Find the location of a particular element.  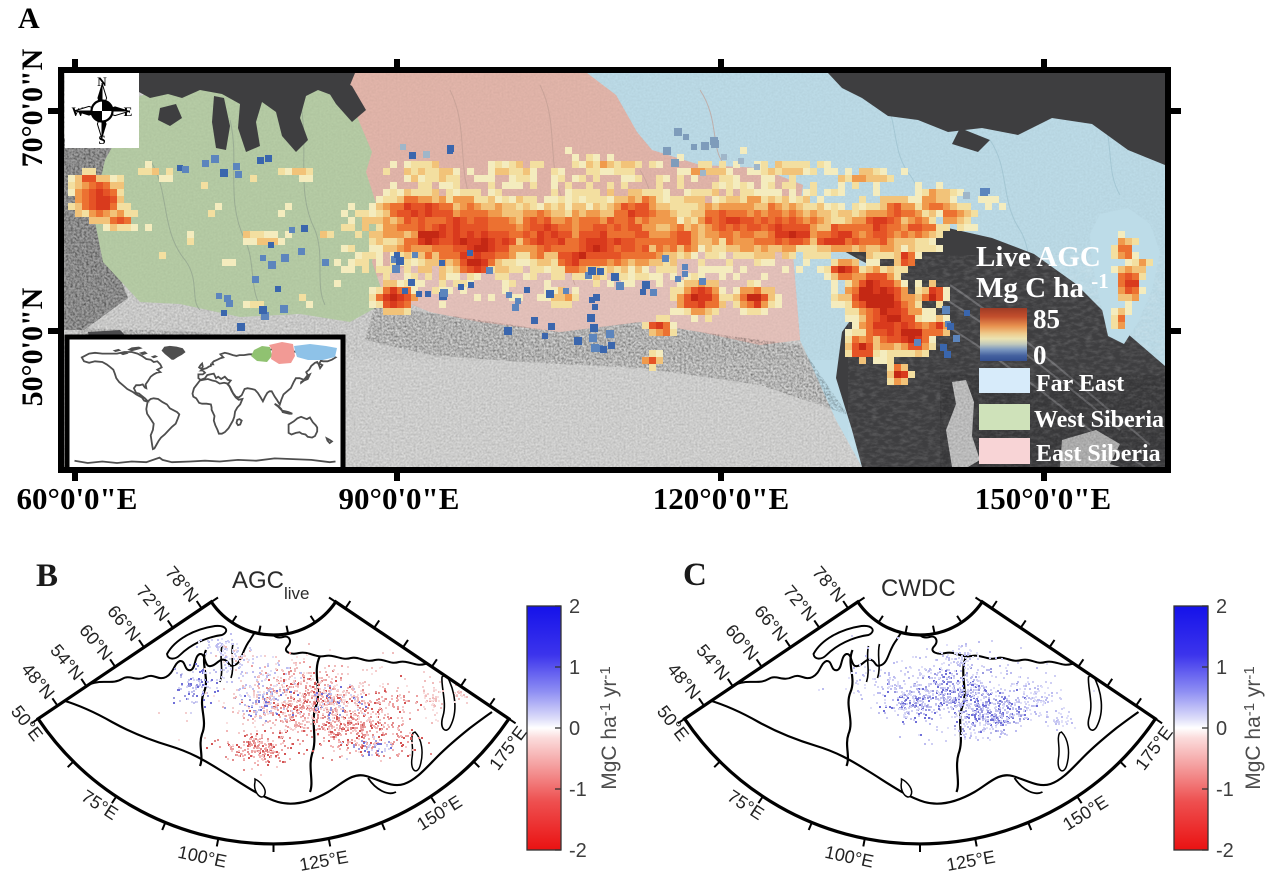

svg-text: West Siberia is located at coordinates (1099, 420).